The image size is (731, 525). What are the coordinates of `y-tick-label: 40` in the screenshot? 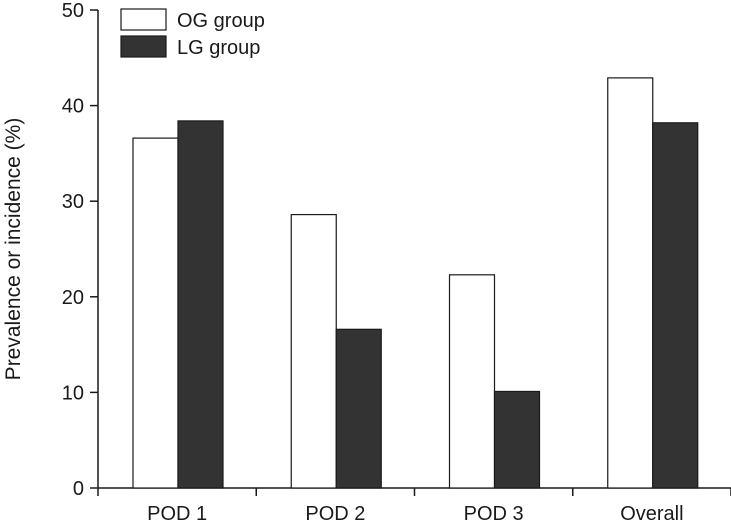 It's located at (73, 107).